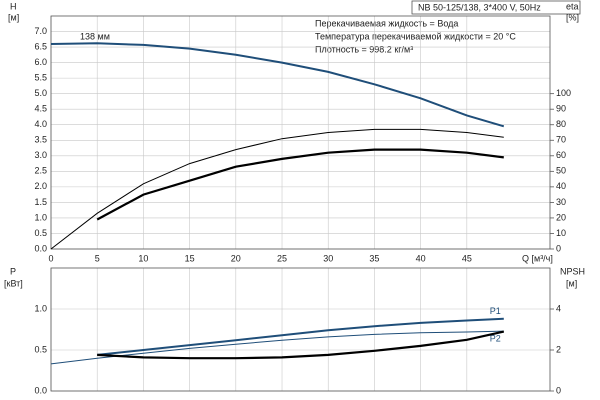  I want to click on y-tick-label: 2.0, so click(40, 186).